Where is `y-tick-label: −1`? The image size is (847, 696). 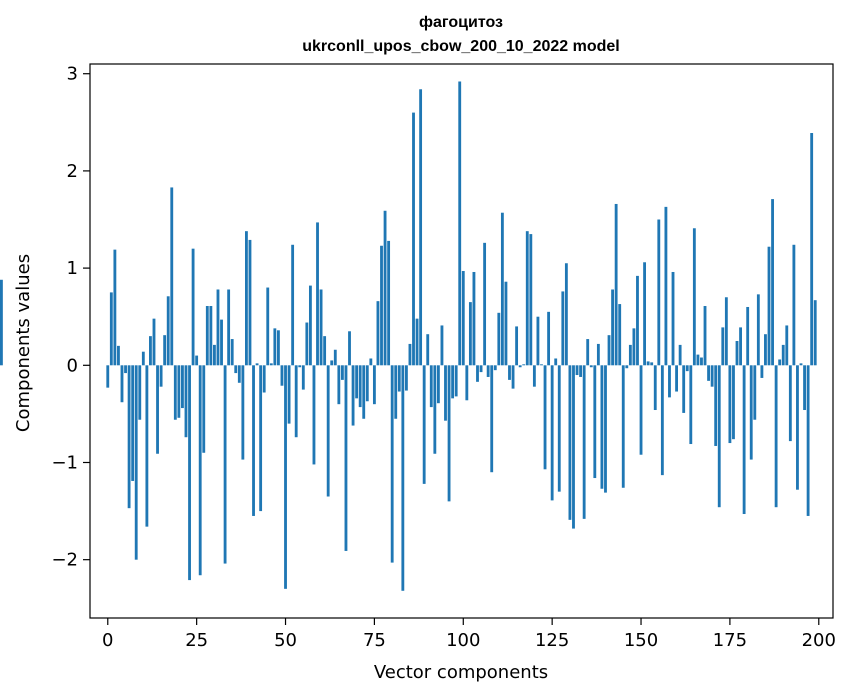
y-tick-label: −1 is located at coordinates (64, 462).